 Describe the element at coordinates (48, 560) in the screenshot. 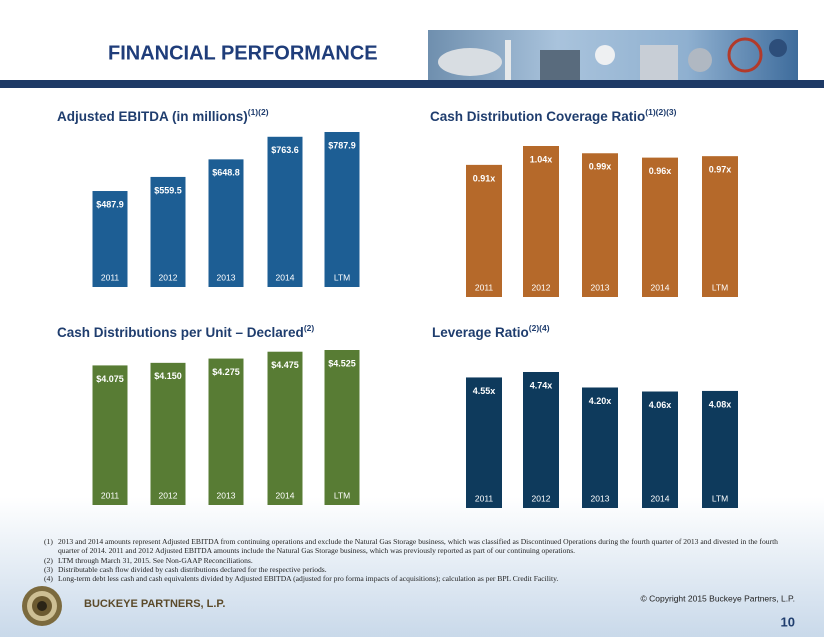

I see `footnote-marker: (2)` at that location.